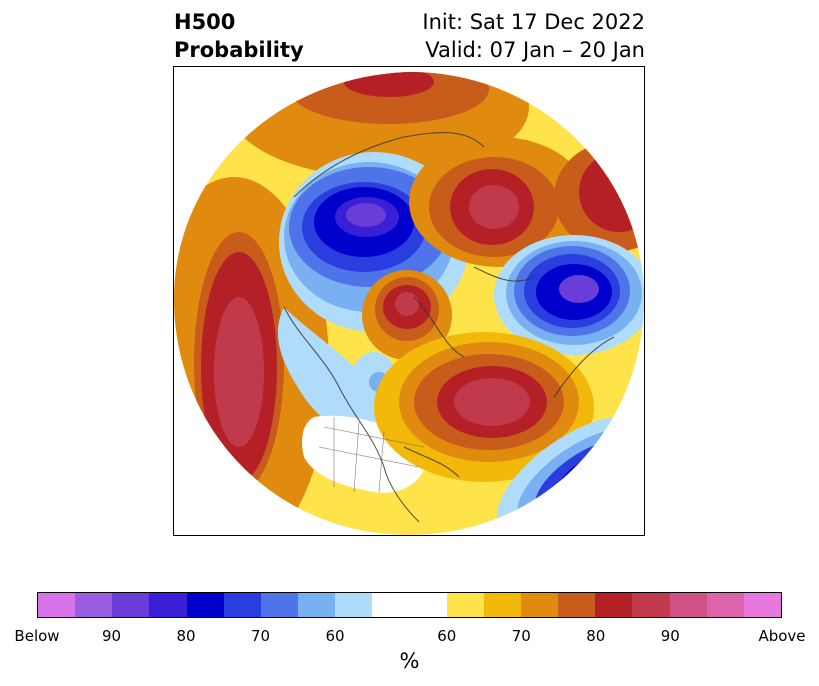 Image resolution: width=819 pixels, height=686 pixels. What do you see at coordinates (484, 407) in the screenshot?
I see `atlantic-positive-anomaly` at bounding box center [484, 407].